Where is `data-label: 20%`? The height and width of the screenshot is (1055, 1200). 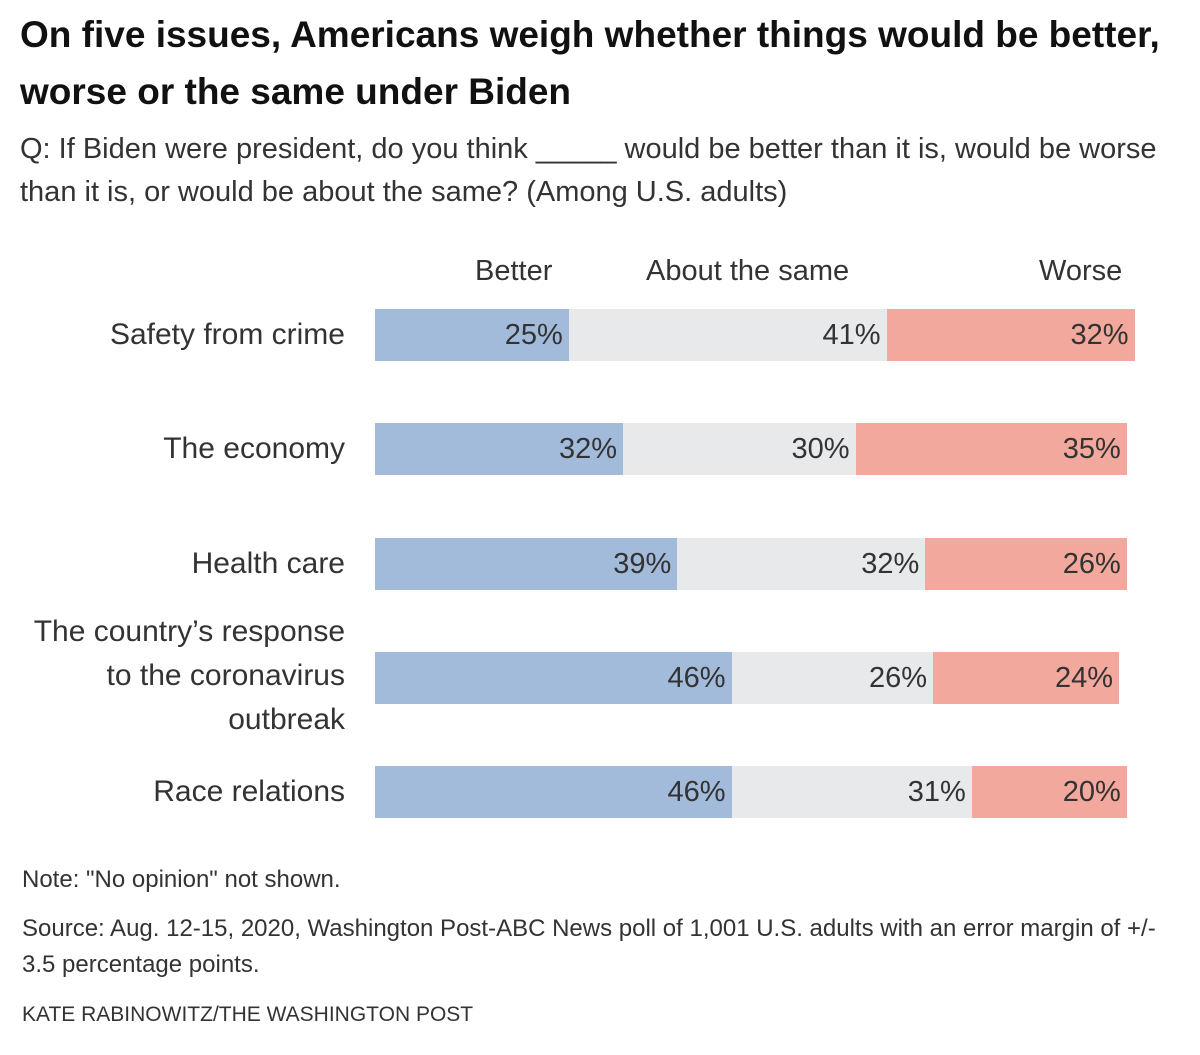 data-label: 20% is located at coordinates (1091, 792).